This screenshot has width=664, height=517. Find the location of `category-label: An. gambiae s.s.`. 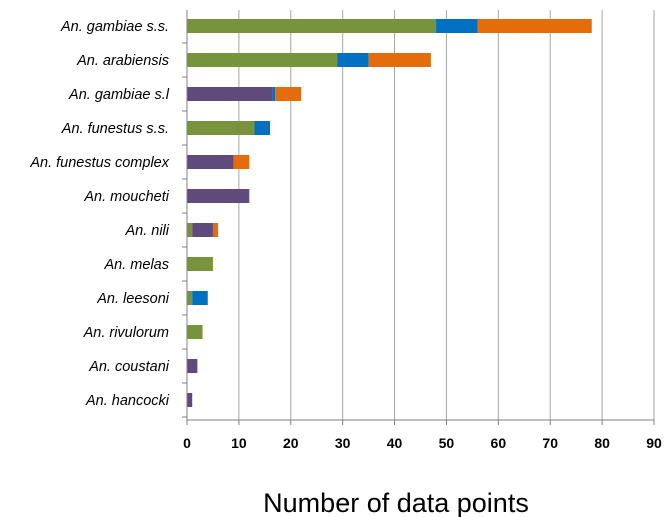

category-label: An. gambiae s.s. is located at coordinates (114, 27).